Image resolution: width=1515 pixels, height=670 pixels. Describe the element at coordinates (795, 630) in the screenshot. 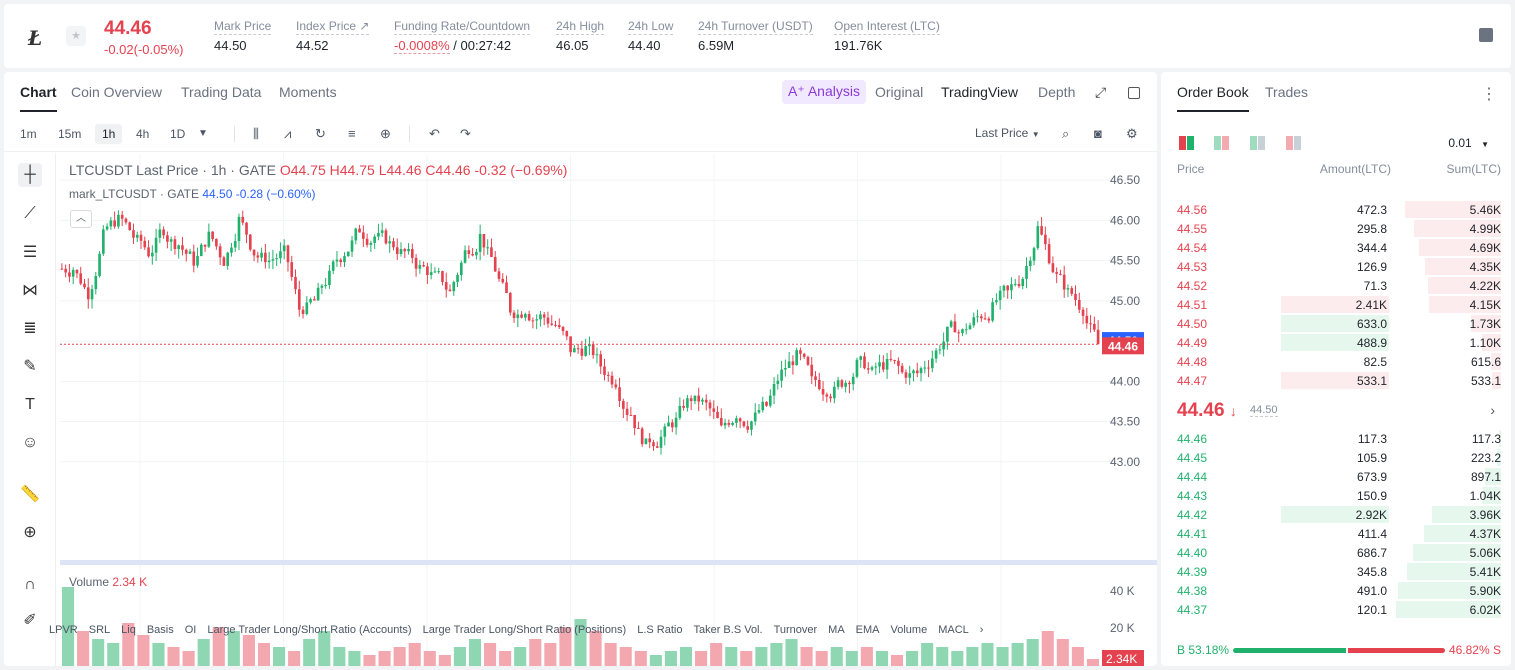

I see `indicator-9: Turnover` at that location.